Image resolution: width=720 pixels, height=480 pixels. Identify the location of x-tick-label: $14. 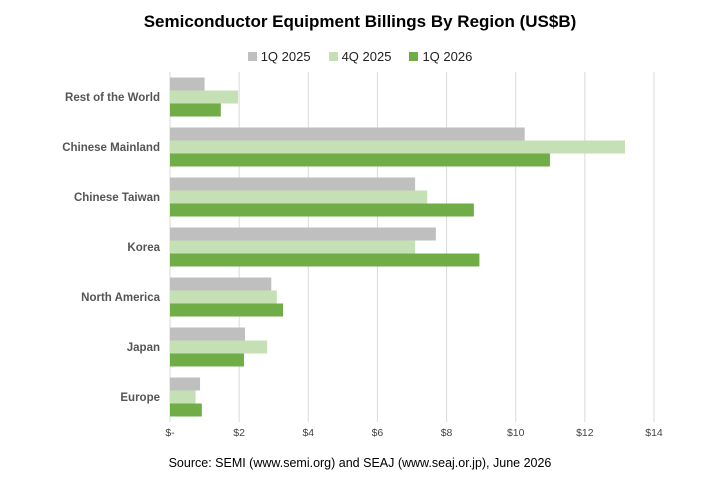
(654, 433).